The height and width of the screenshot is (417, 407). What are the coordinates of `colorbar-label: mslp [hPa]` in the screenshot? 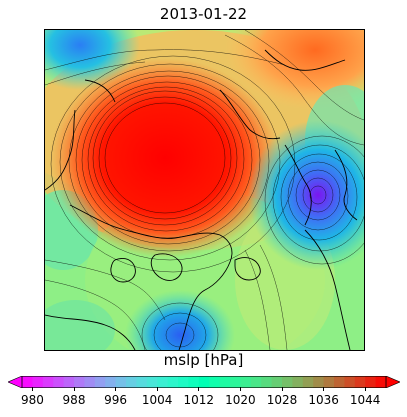 It's located at (203, 360).